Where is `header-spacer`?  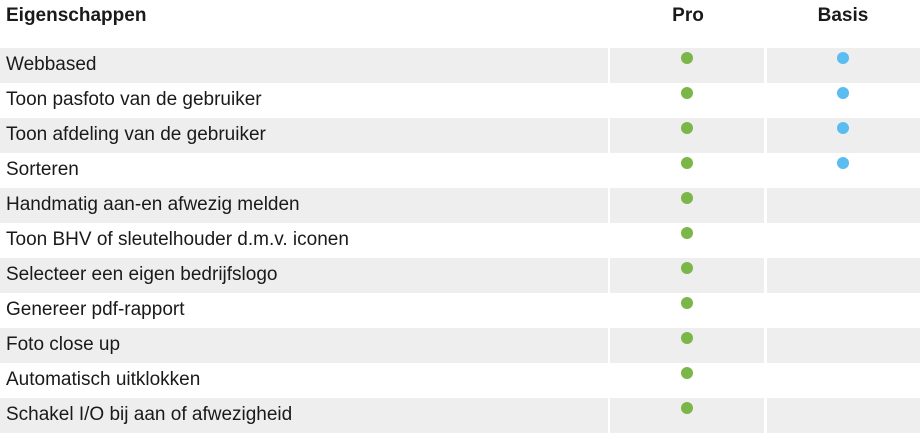 header-spacer is located at coordinates (460, 41).